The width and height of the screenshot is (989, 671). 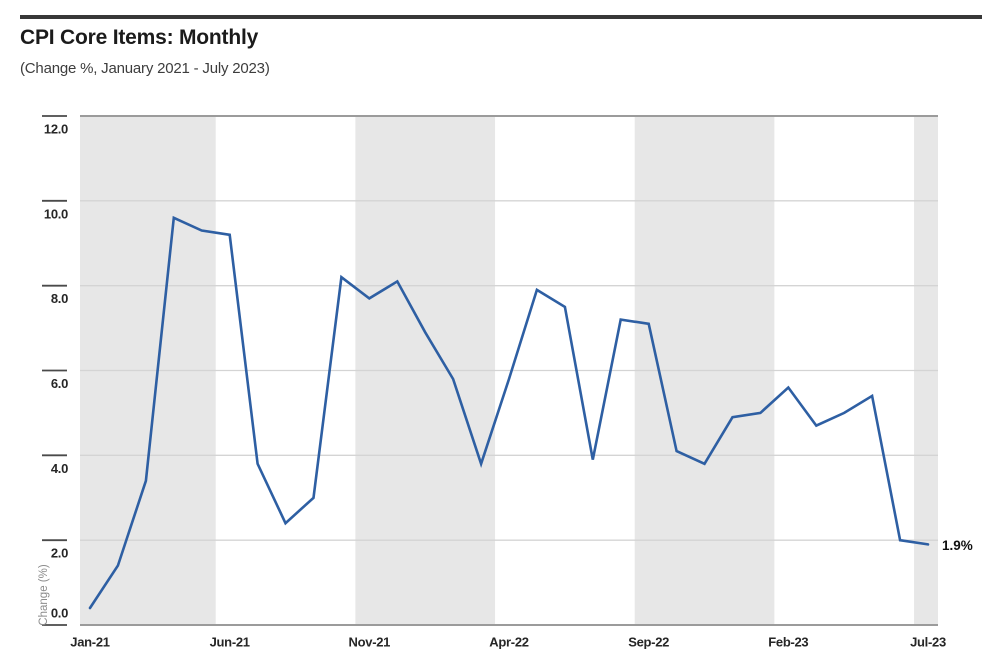 I want to click on y-tick-label: 4.0, so click(x=59, y=468).